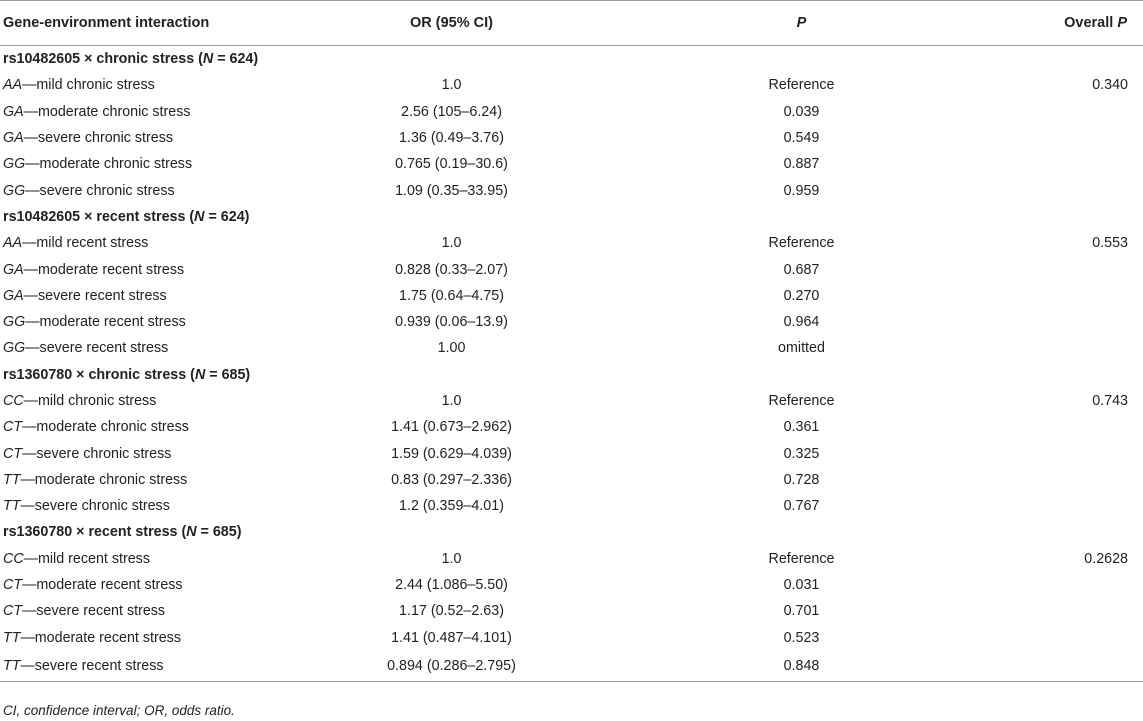 This screenshot has width=1143, height=721. I want to click on group-label: rs1360780 × recent stress (N = 685), so click(571, 532).